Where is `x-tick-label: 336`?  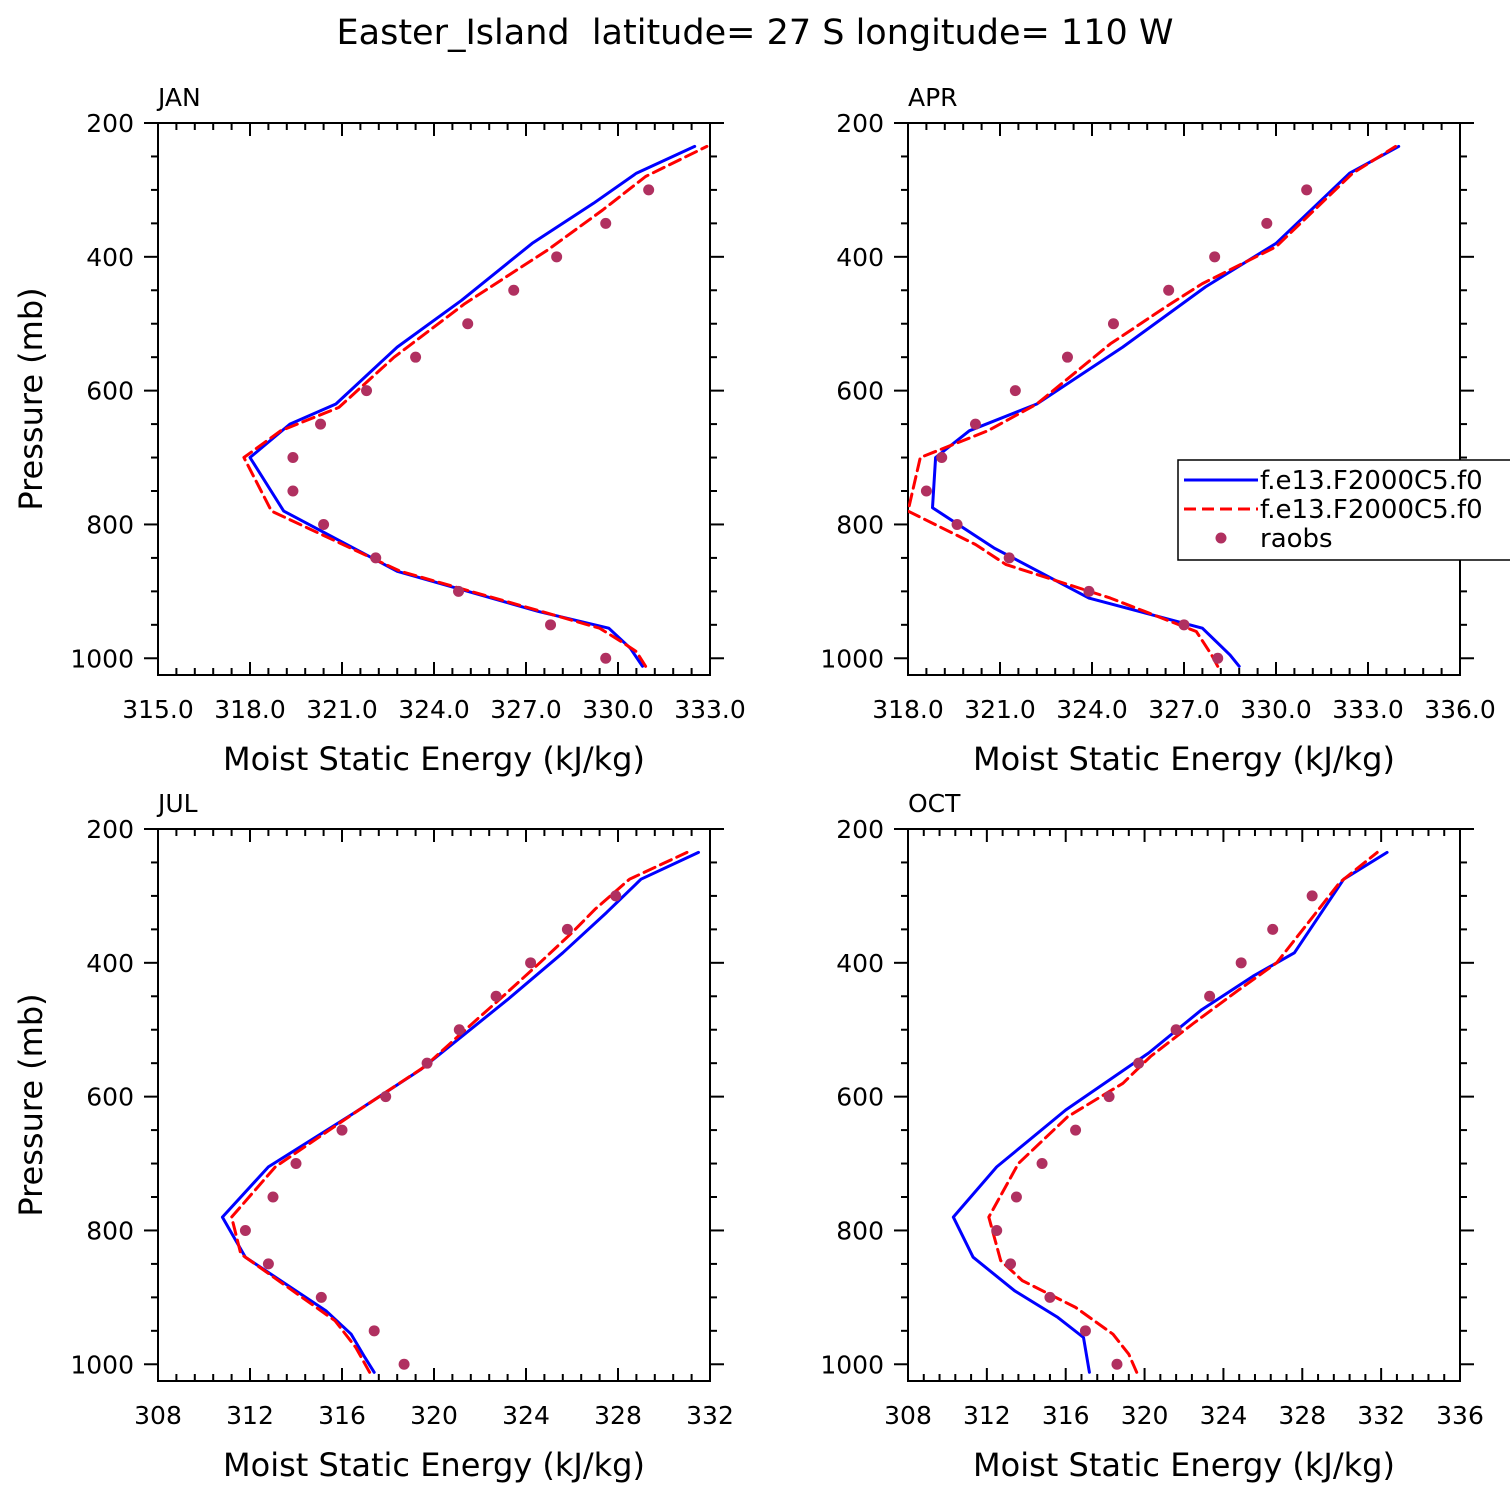 x-tick-label: 336 is located at coordinates (1460, 1415).